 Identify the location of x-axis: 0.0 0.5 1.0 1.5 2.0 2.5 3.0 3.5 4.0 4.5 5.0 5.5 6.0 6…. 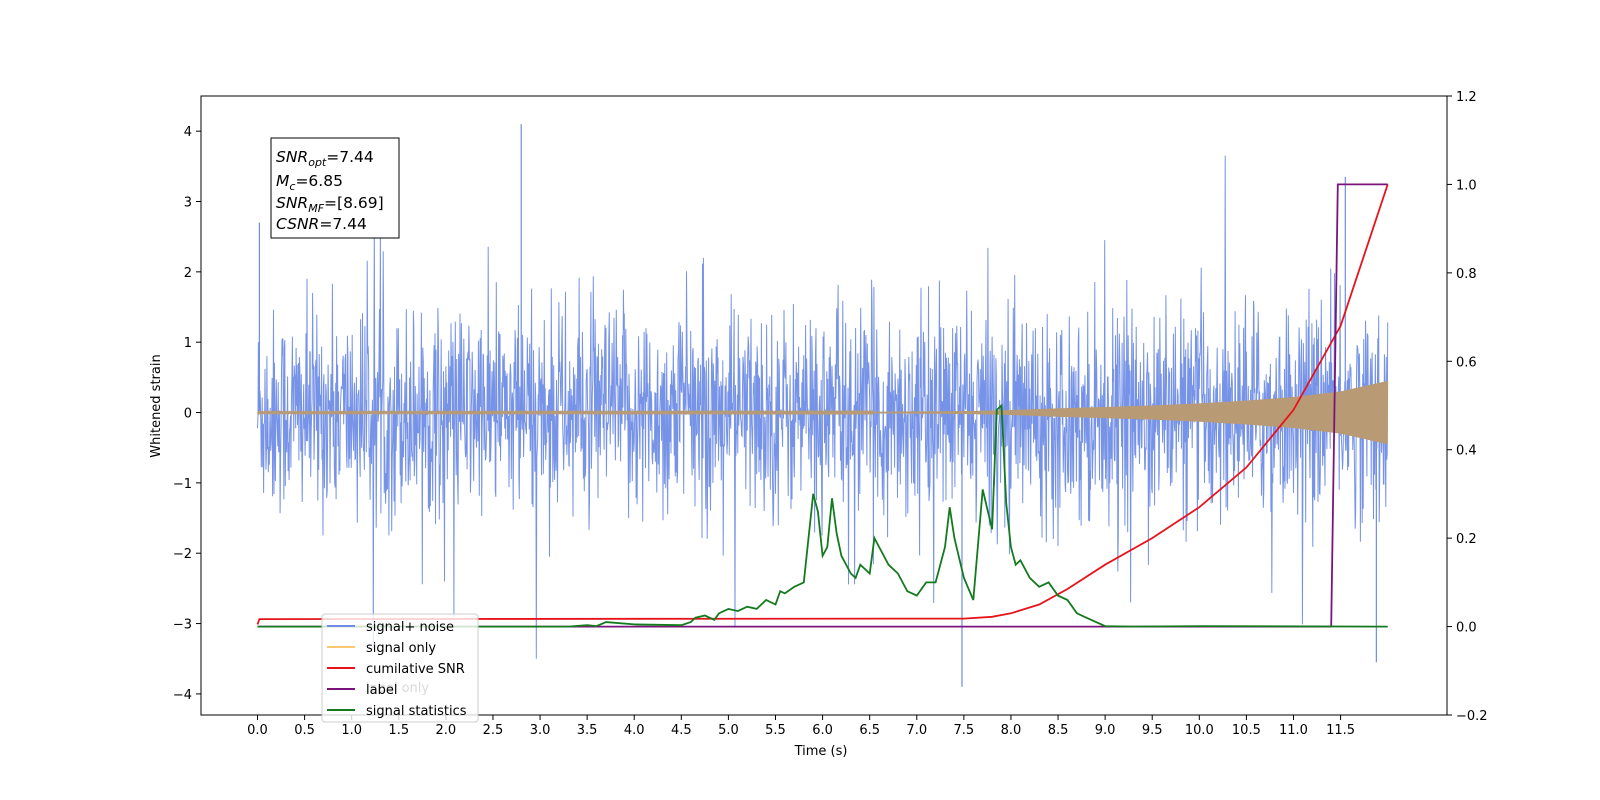
(801, 726).